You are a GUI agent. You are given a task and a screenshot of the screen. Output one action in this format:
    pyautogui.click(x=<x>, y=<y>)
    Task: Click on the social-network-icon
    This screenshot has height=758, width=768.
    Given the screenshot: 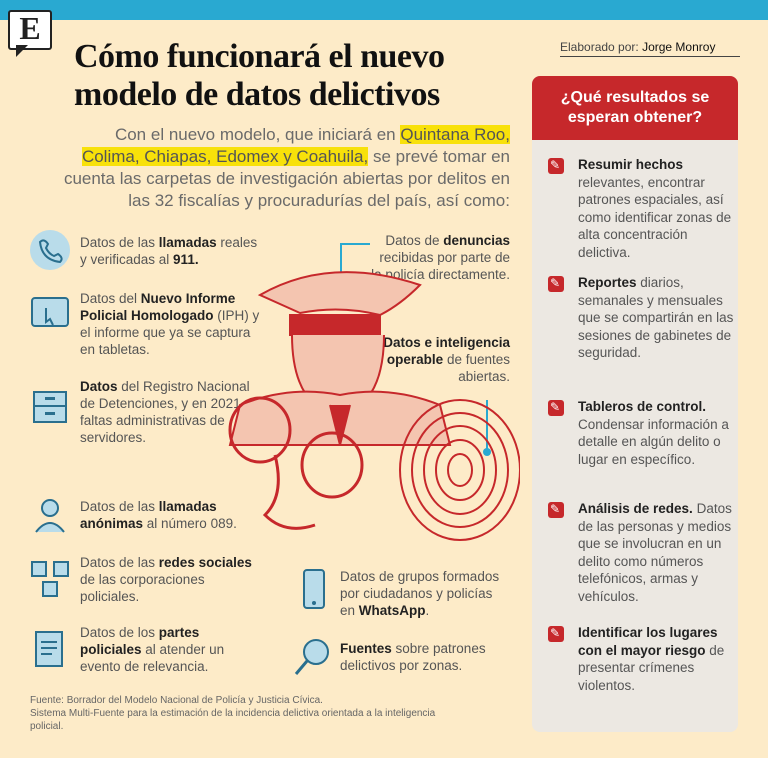 What is the action you would take?
    pyautogui.click(x=50, y=579)
    